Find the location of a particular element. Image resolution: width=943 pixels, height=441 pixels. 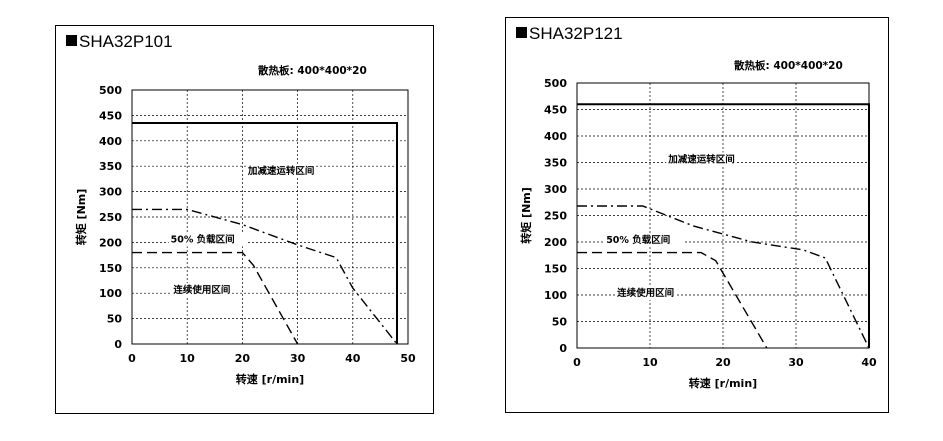

chart-title: SHA32P121 is located at coordinates (569, 34).